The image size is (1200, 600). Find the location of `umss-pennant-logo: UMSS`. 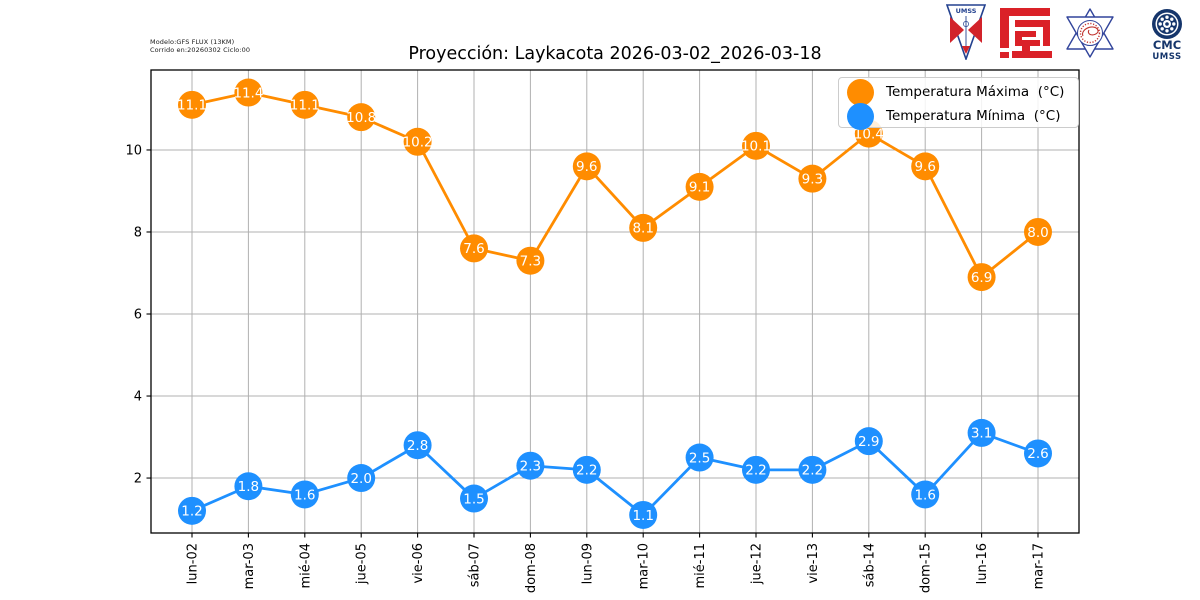

umss-pennant-logo: UMSS is located at coordinates (966, 32).